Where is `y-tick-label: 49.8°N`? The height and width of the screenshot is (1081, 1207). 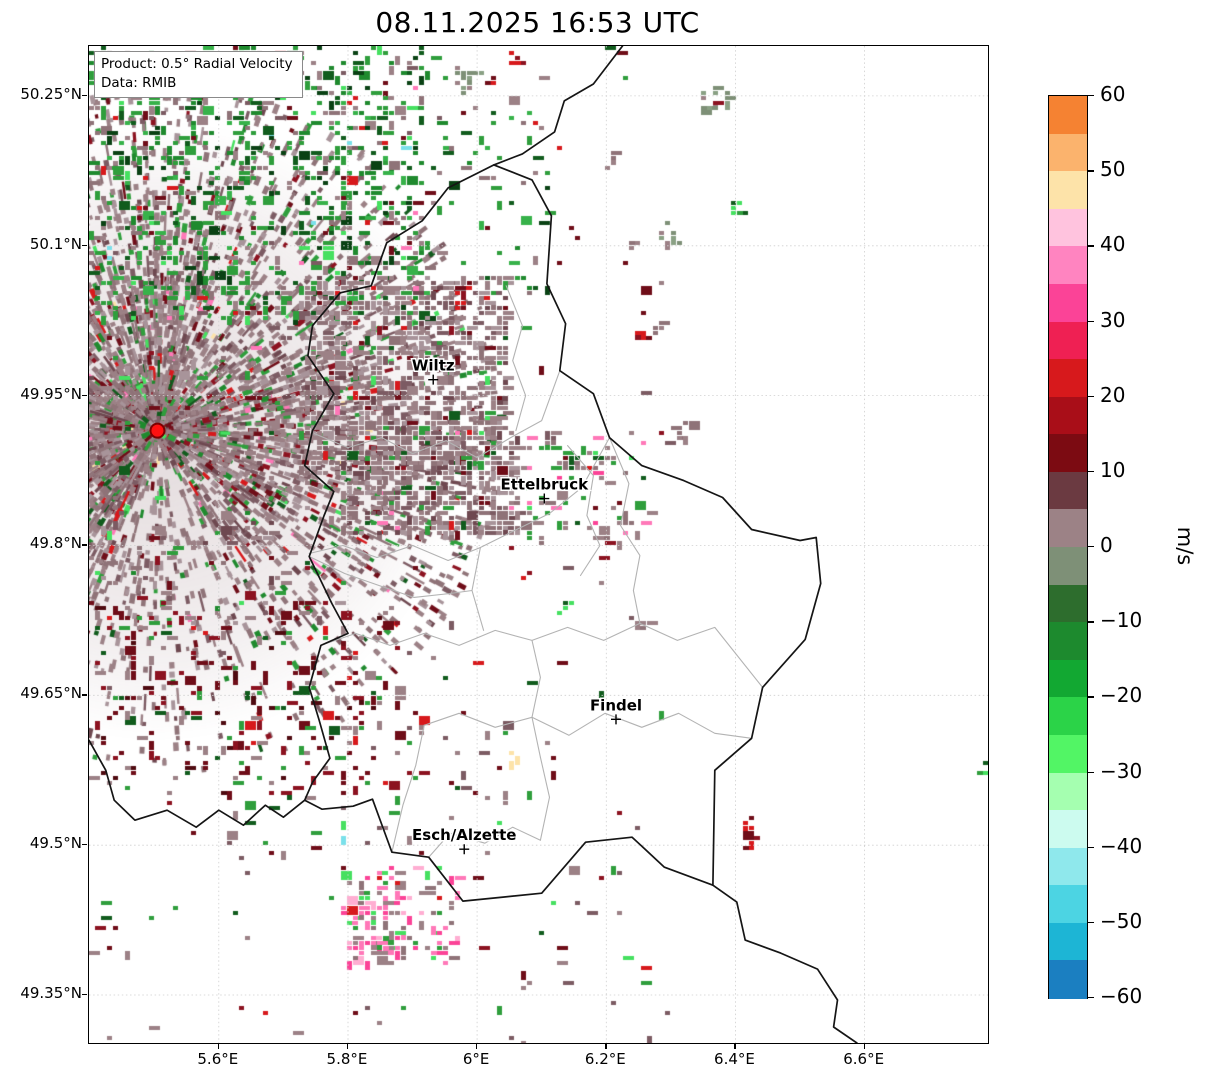
y-tick-label: 49.8°N is located at coordinates (55, 543).